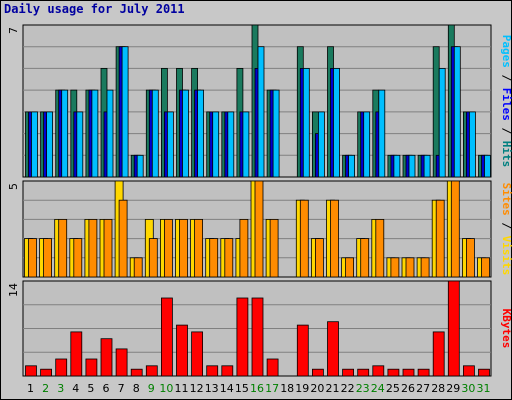  I want to click on x-tick-label-day-2: 2, so click(45, 388).